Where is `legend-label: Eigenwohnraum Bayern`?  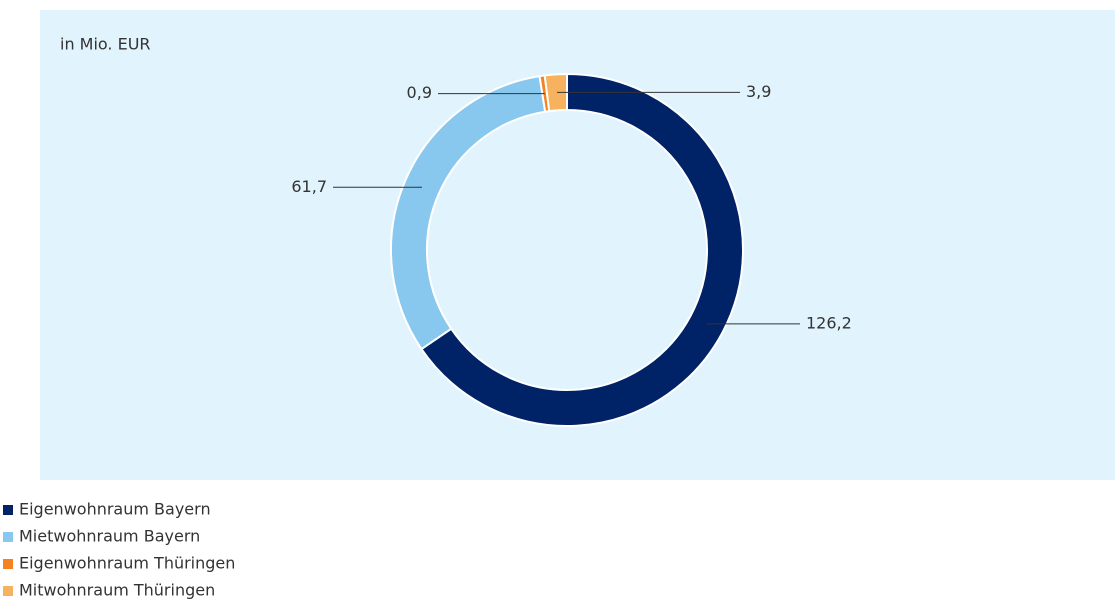 legend-label: Eigenwohnraum Bayern is located at coordinates (115, 509).